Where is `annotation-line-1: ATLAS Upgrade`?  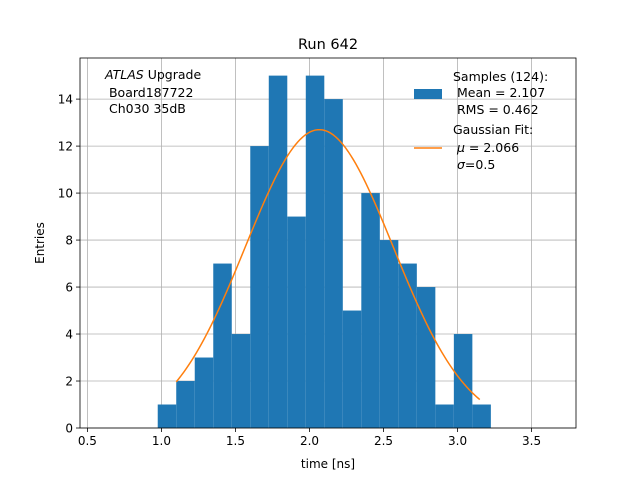
annotation-line-1: ATLAS Upgrade is located at coordinates (152, 74).